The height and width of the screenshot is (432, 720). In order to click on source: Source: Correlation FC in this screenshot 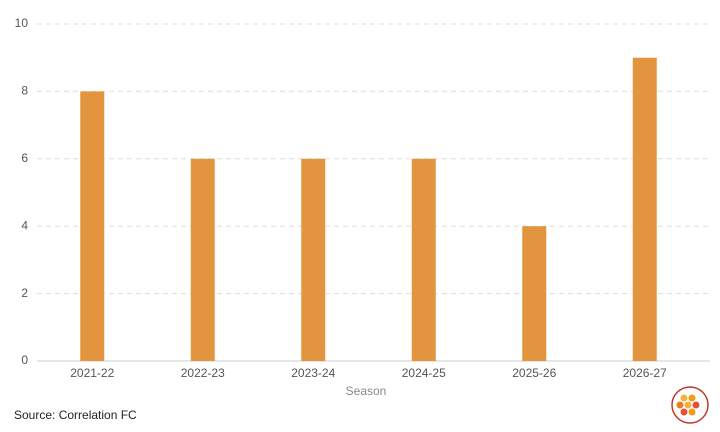, I will do `click(75, 415)`.